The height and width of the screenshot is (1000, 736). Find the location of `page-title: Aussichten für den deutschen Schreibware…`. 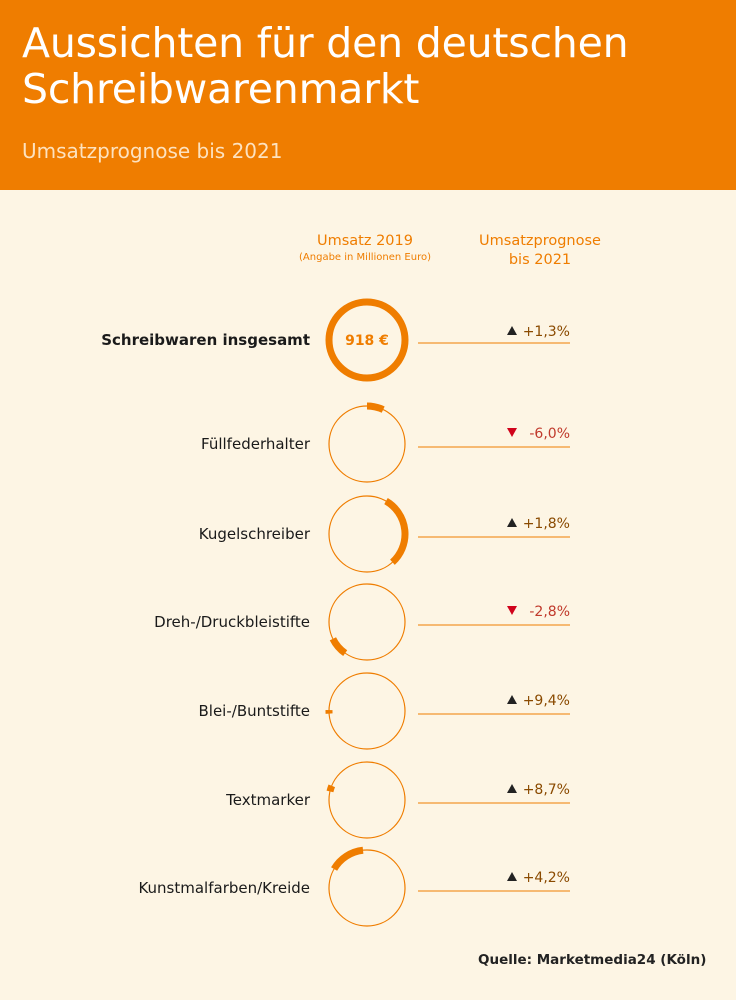

page-title: Aussichten für den deutschen Schreibware… is located at coordinates (372, 66).